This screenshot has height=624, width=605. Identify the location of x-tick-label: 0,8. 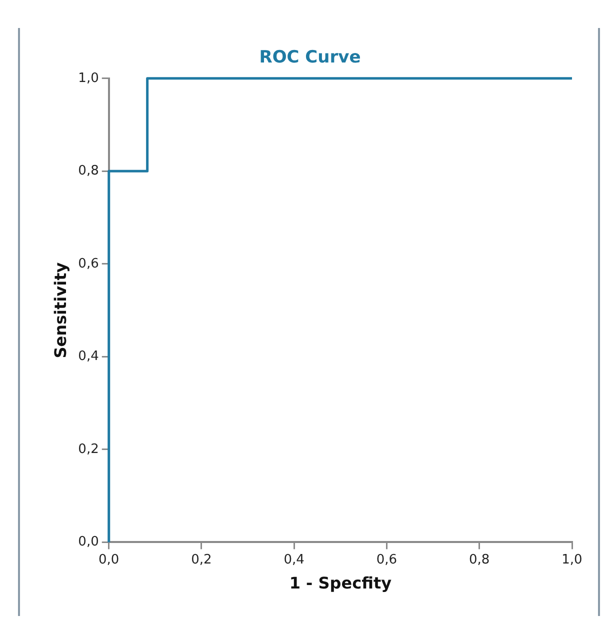
(479, 560).